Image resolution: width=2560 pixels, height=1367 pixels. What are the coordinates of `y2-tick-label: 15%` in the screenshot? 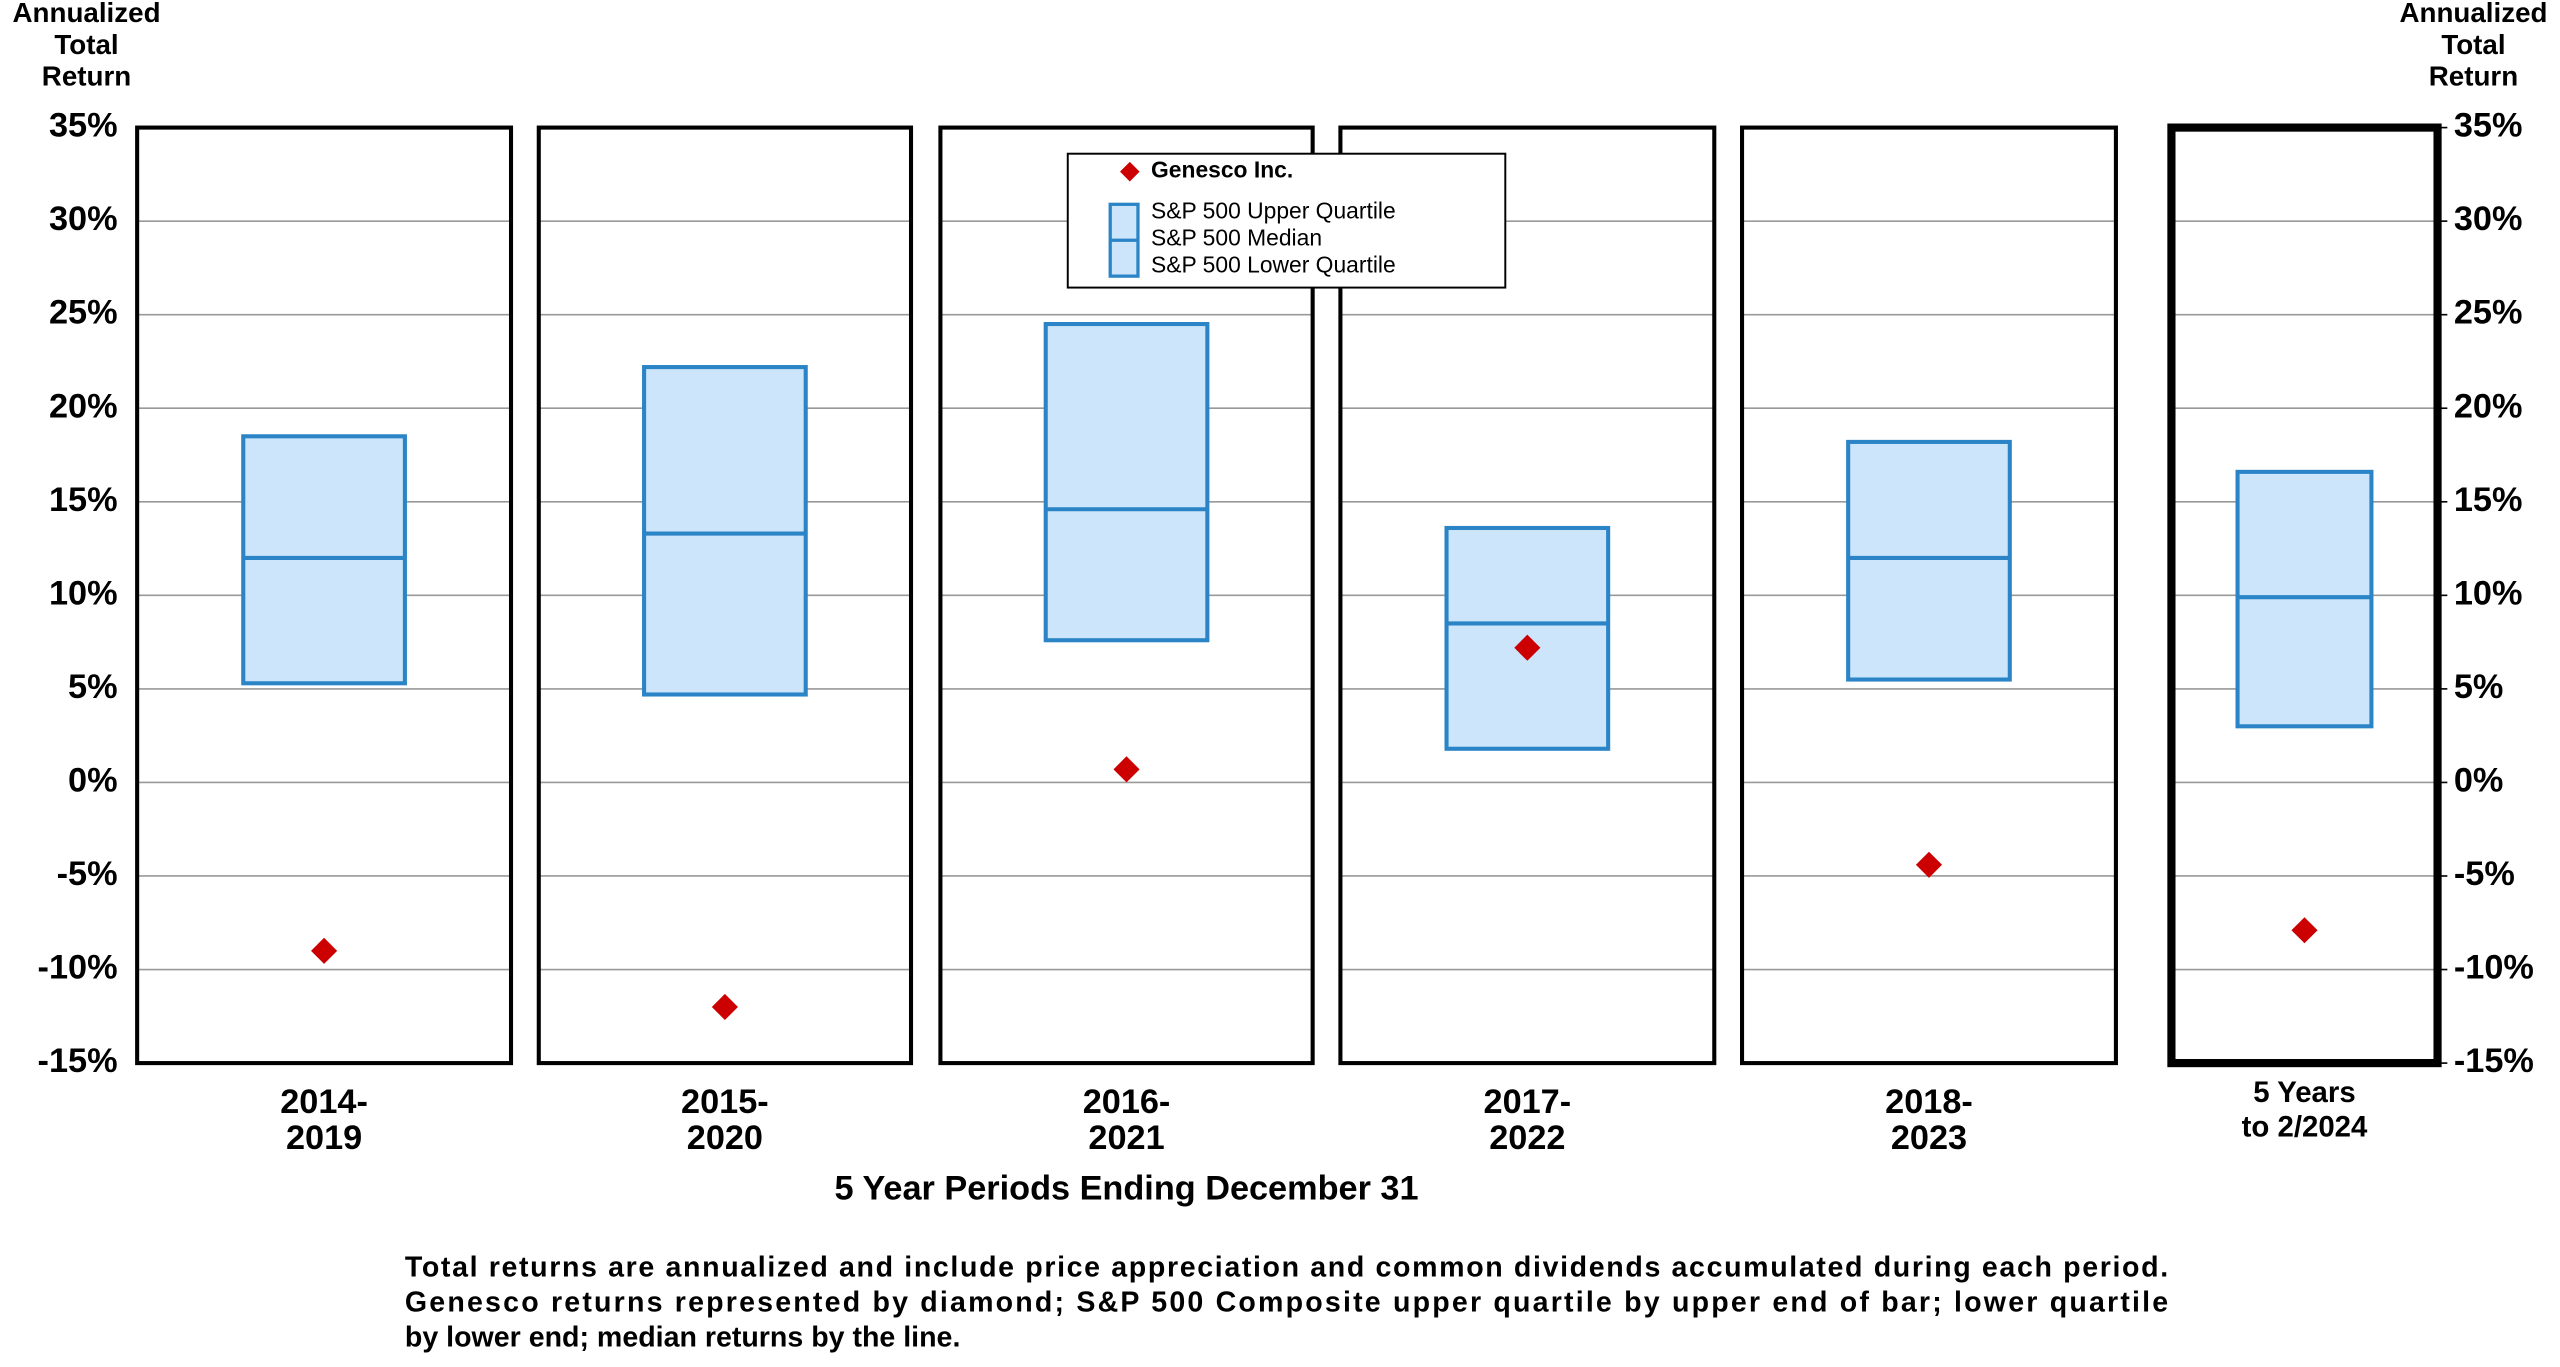 It's located at (2488, 500).